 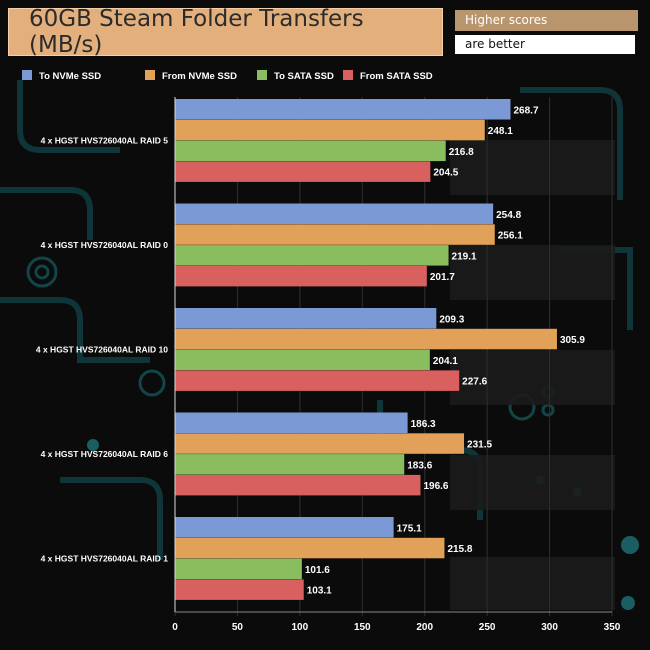 What do you see at coordinates (459, 549) in the screenshot?
I see `bar-value-label: 215.8` at bounding box center [459, 549].